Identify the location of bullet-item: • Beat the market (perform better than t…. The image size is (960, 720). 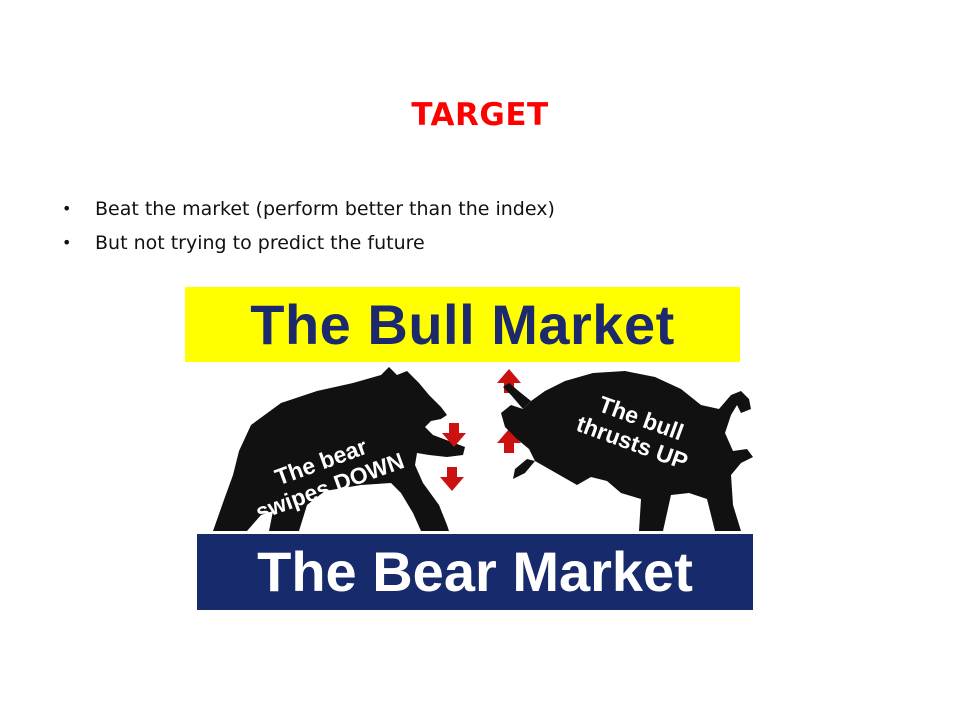
(308, 209).